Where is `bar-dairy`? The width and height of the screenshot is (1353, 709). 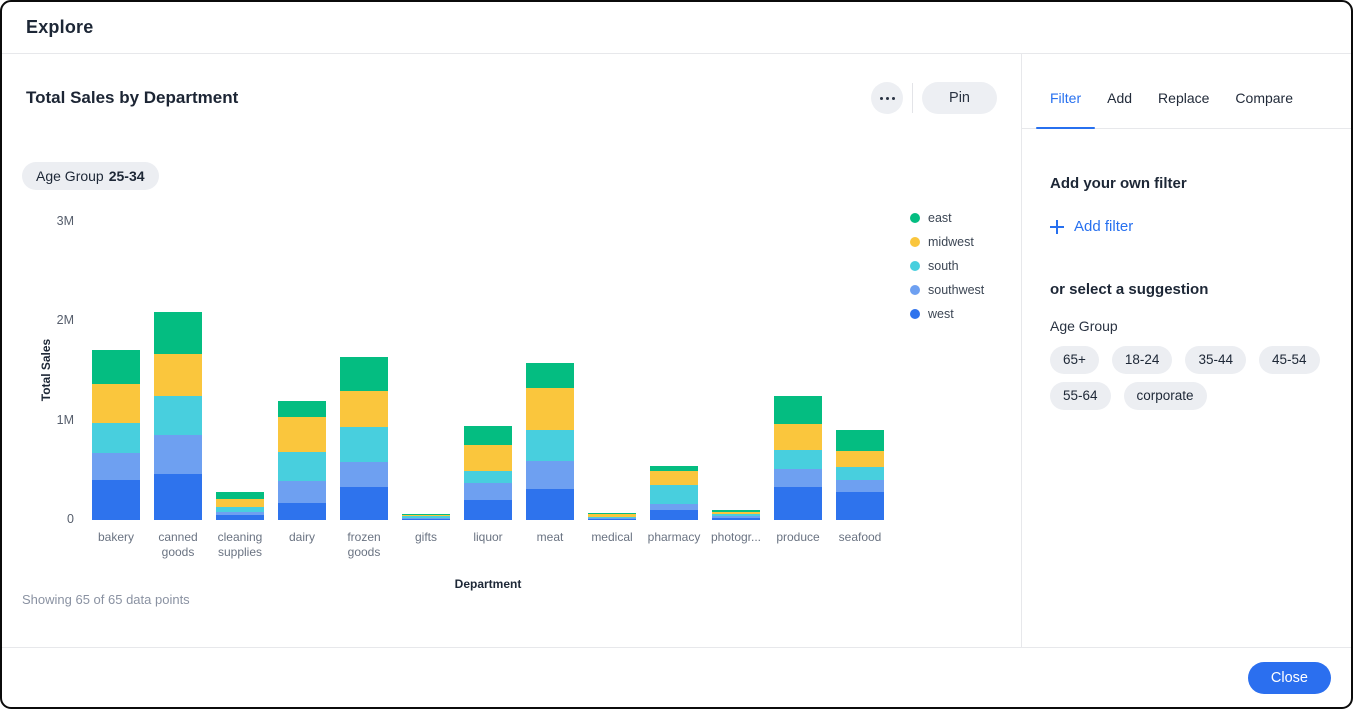
bar-dairy is located at coordinates (302, 460).